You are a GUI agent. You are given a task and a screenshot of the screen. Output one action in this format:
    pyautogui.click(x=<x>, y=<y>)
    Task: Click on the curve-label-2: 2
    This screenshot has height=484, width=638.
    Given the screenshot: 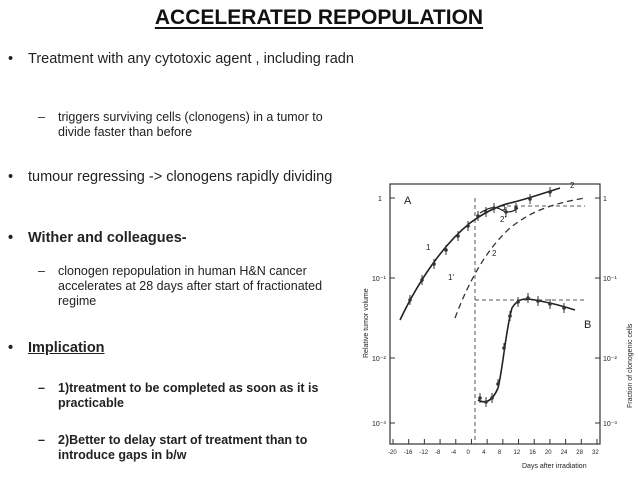 What is the action you would take?
    pyautogui.click(x=494, y=253)
    